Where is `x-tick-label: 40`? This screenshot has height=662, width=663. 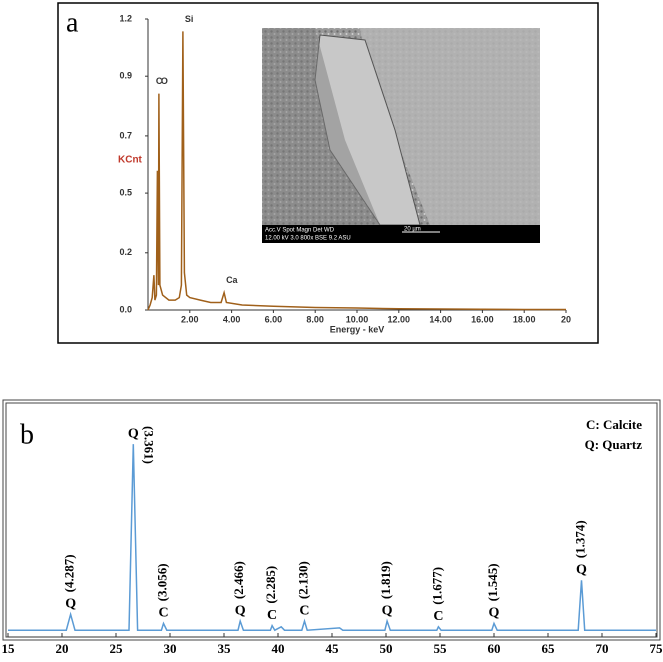
x-tick-label: 40 is located at coordinates (278, 648).